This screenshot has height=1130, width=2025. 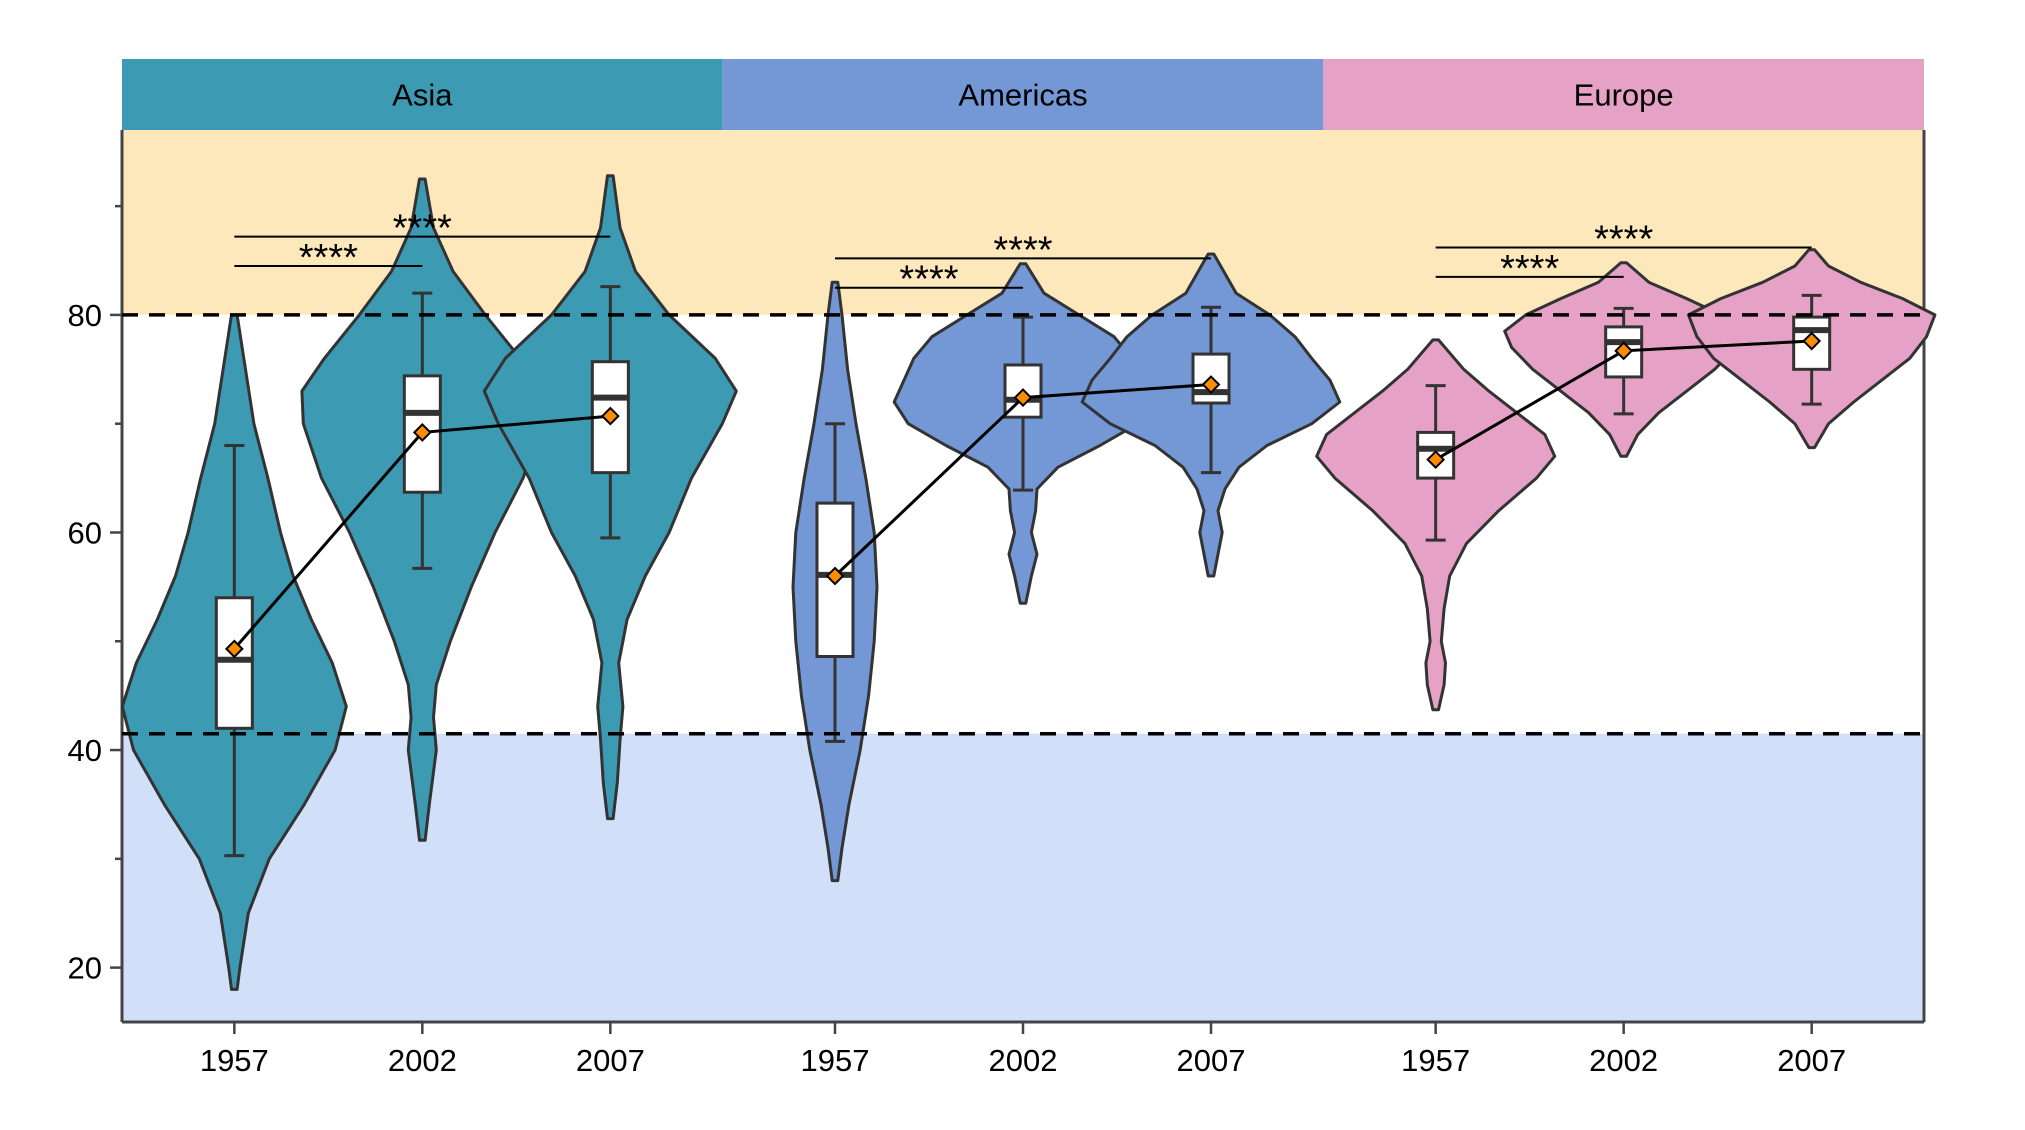 I want to click on y-tick-label-20: 20, so click(x=85, y=968).